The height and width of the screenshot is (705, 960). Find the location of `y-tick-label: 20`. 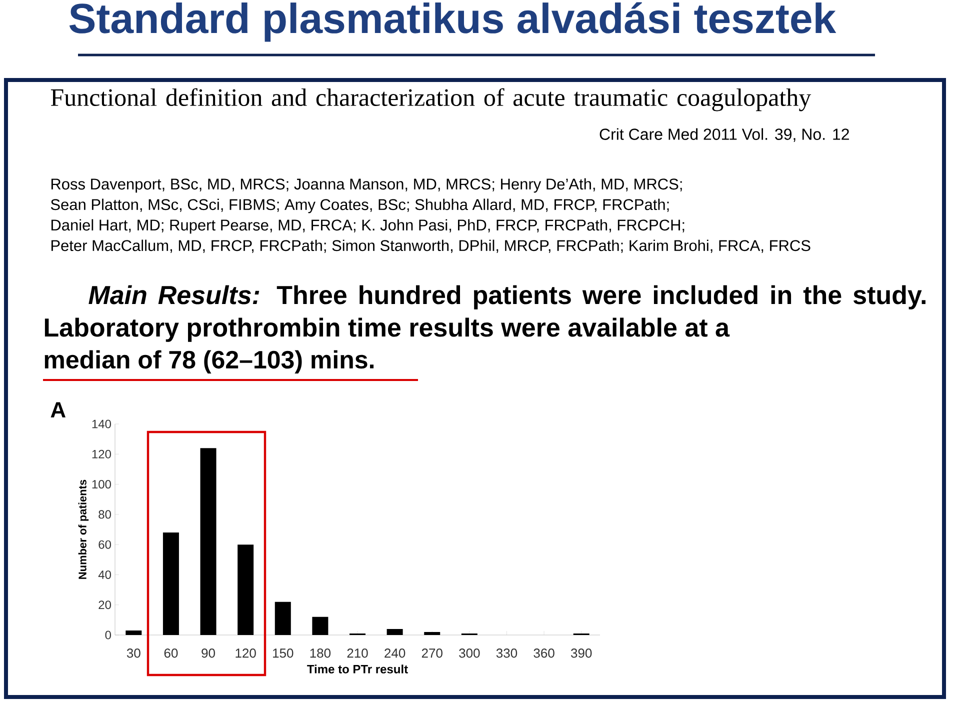

y-tick-label: 20 is located at coordinates (105, 605).